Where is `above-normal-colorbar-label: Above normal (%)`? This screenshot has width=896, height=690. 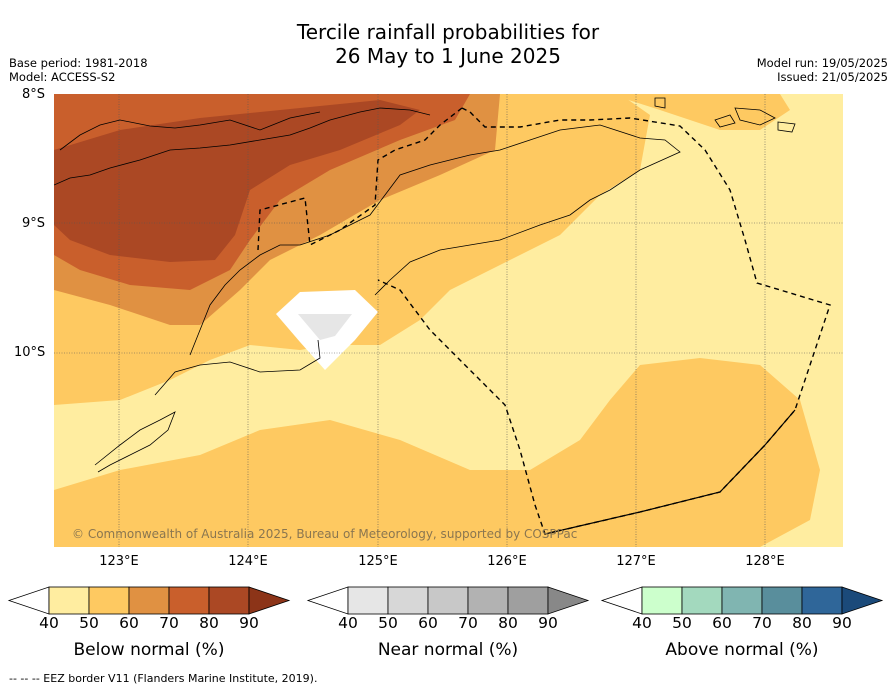 above-normal-colorbar-label: Above normal (%) is located at coordinates (742, 650).